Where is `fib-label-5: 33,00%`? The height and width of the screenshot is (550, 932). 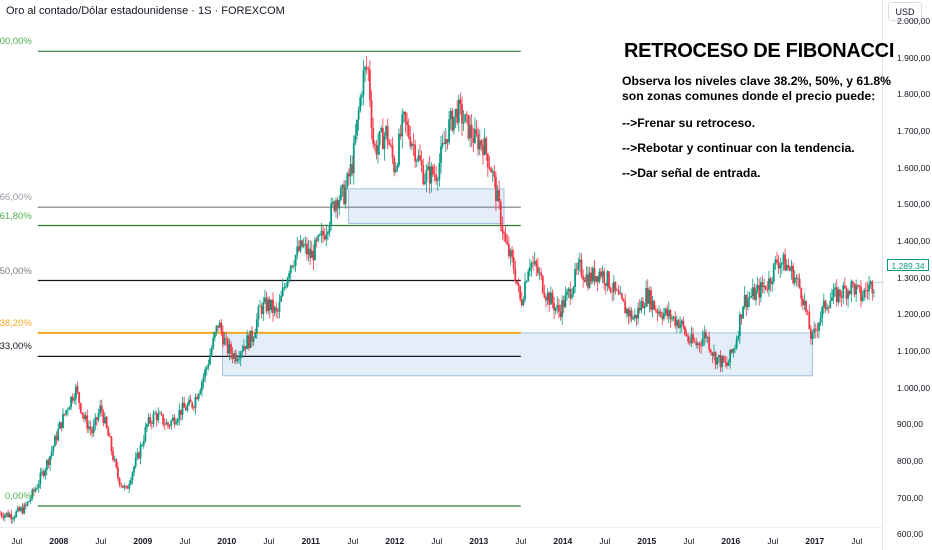
fib-label-5: 33,00% is located at coordinates (16, 347).